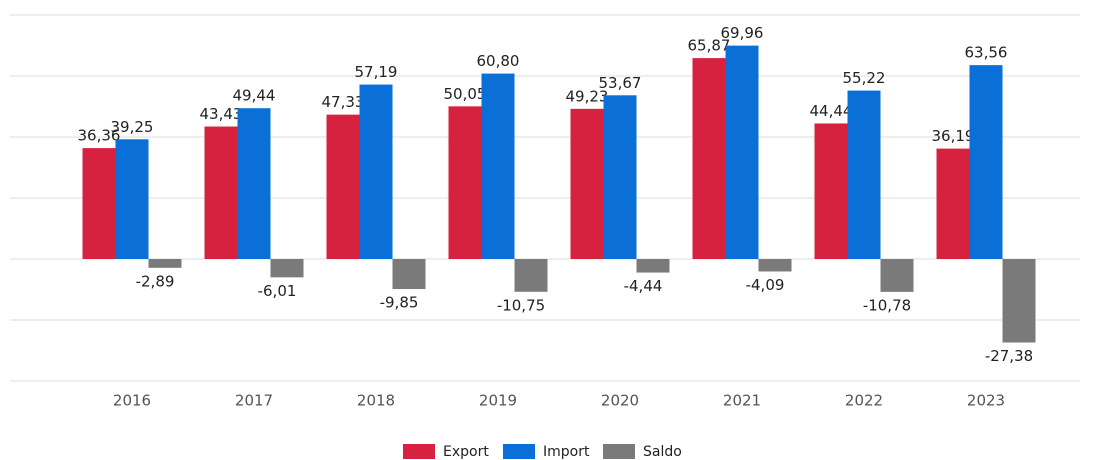 The image size is (1094, 460). I want to click on data-label: 57,19, so click(376, 72).